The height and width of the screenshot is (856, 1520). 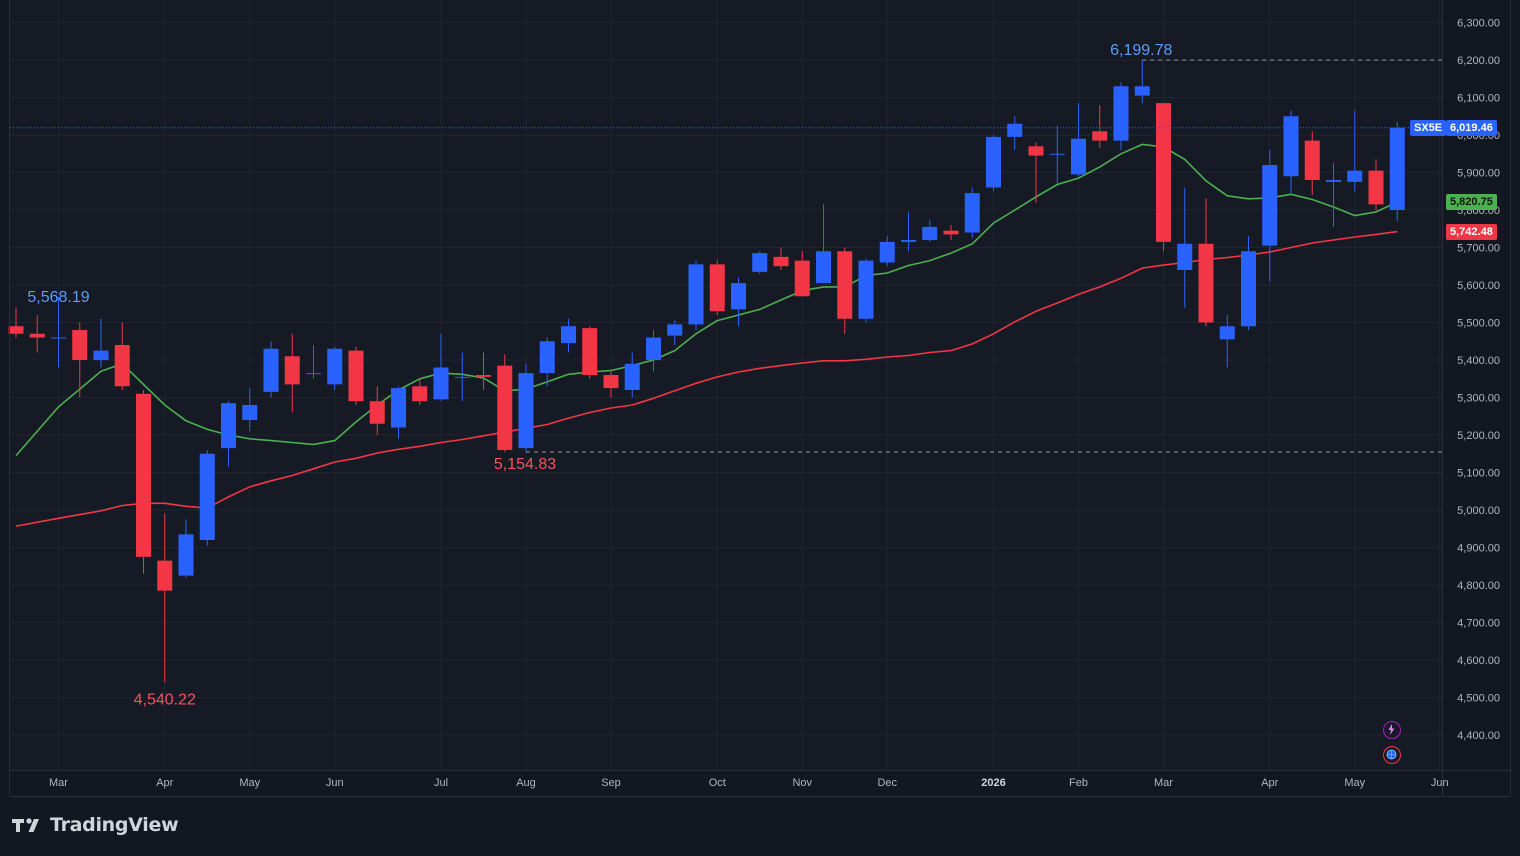 I want to click on time-tick-label: May, so click(x=249, y=783).